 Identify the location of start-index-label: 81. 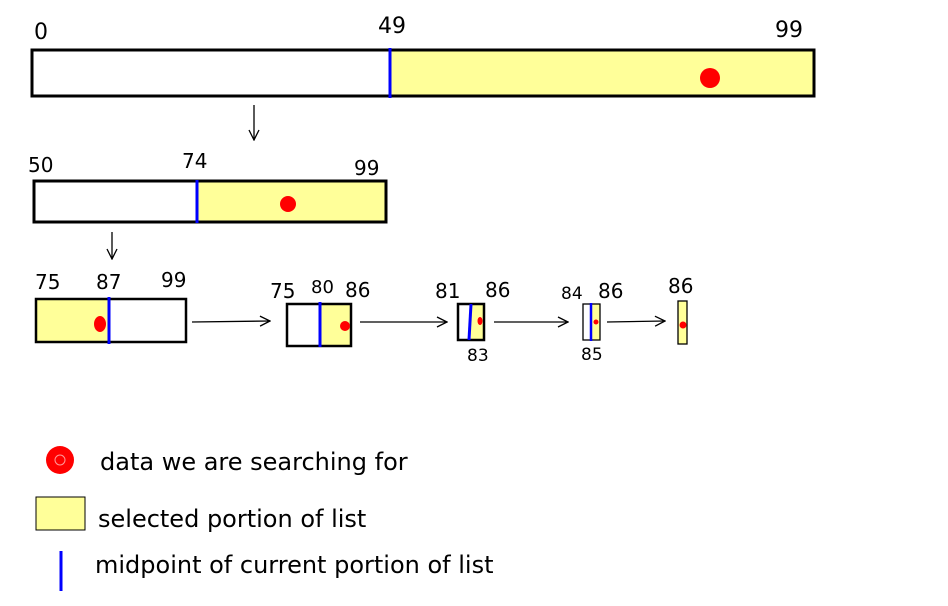
(447, 291).